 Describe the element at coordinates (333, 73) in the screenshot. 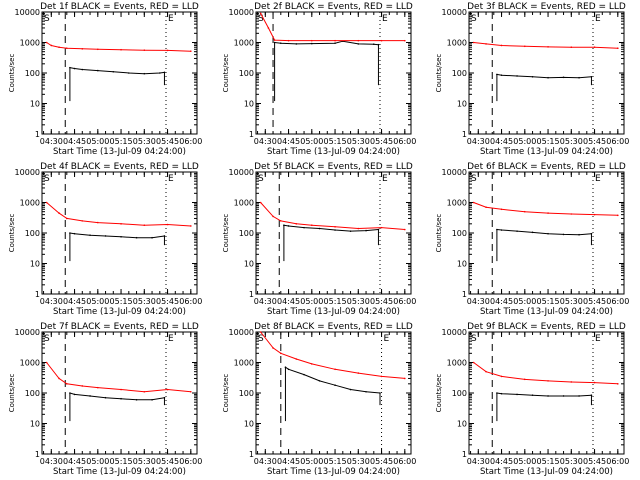

I see `plot-frame` at that location.